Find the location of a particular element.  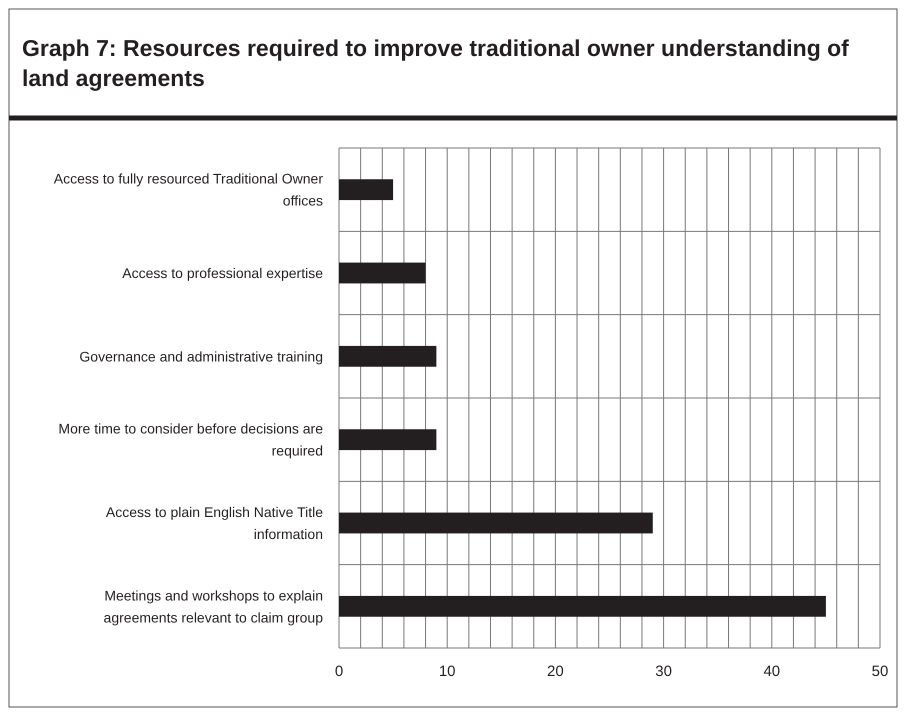

y-tick-label: More time to consider before decisions are required is located at coordinates (191, 439).